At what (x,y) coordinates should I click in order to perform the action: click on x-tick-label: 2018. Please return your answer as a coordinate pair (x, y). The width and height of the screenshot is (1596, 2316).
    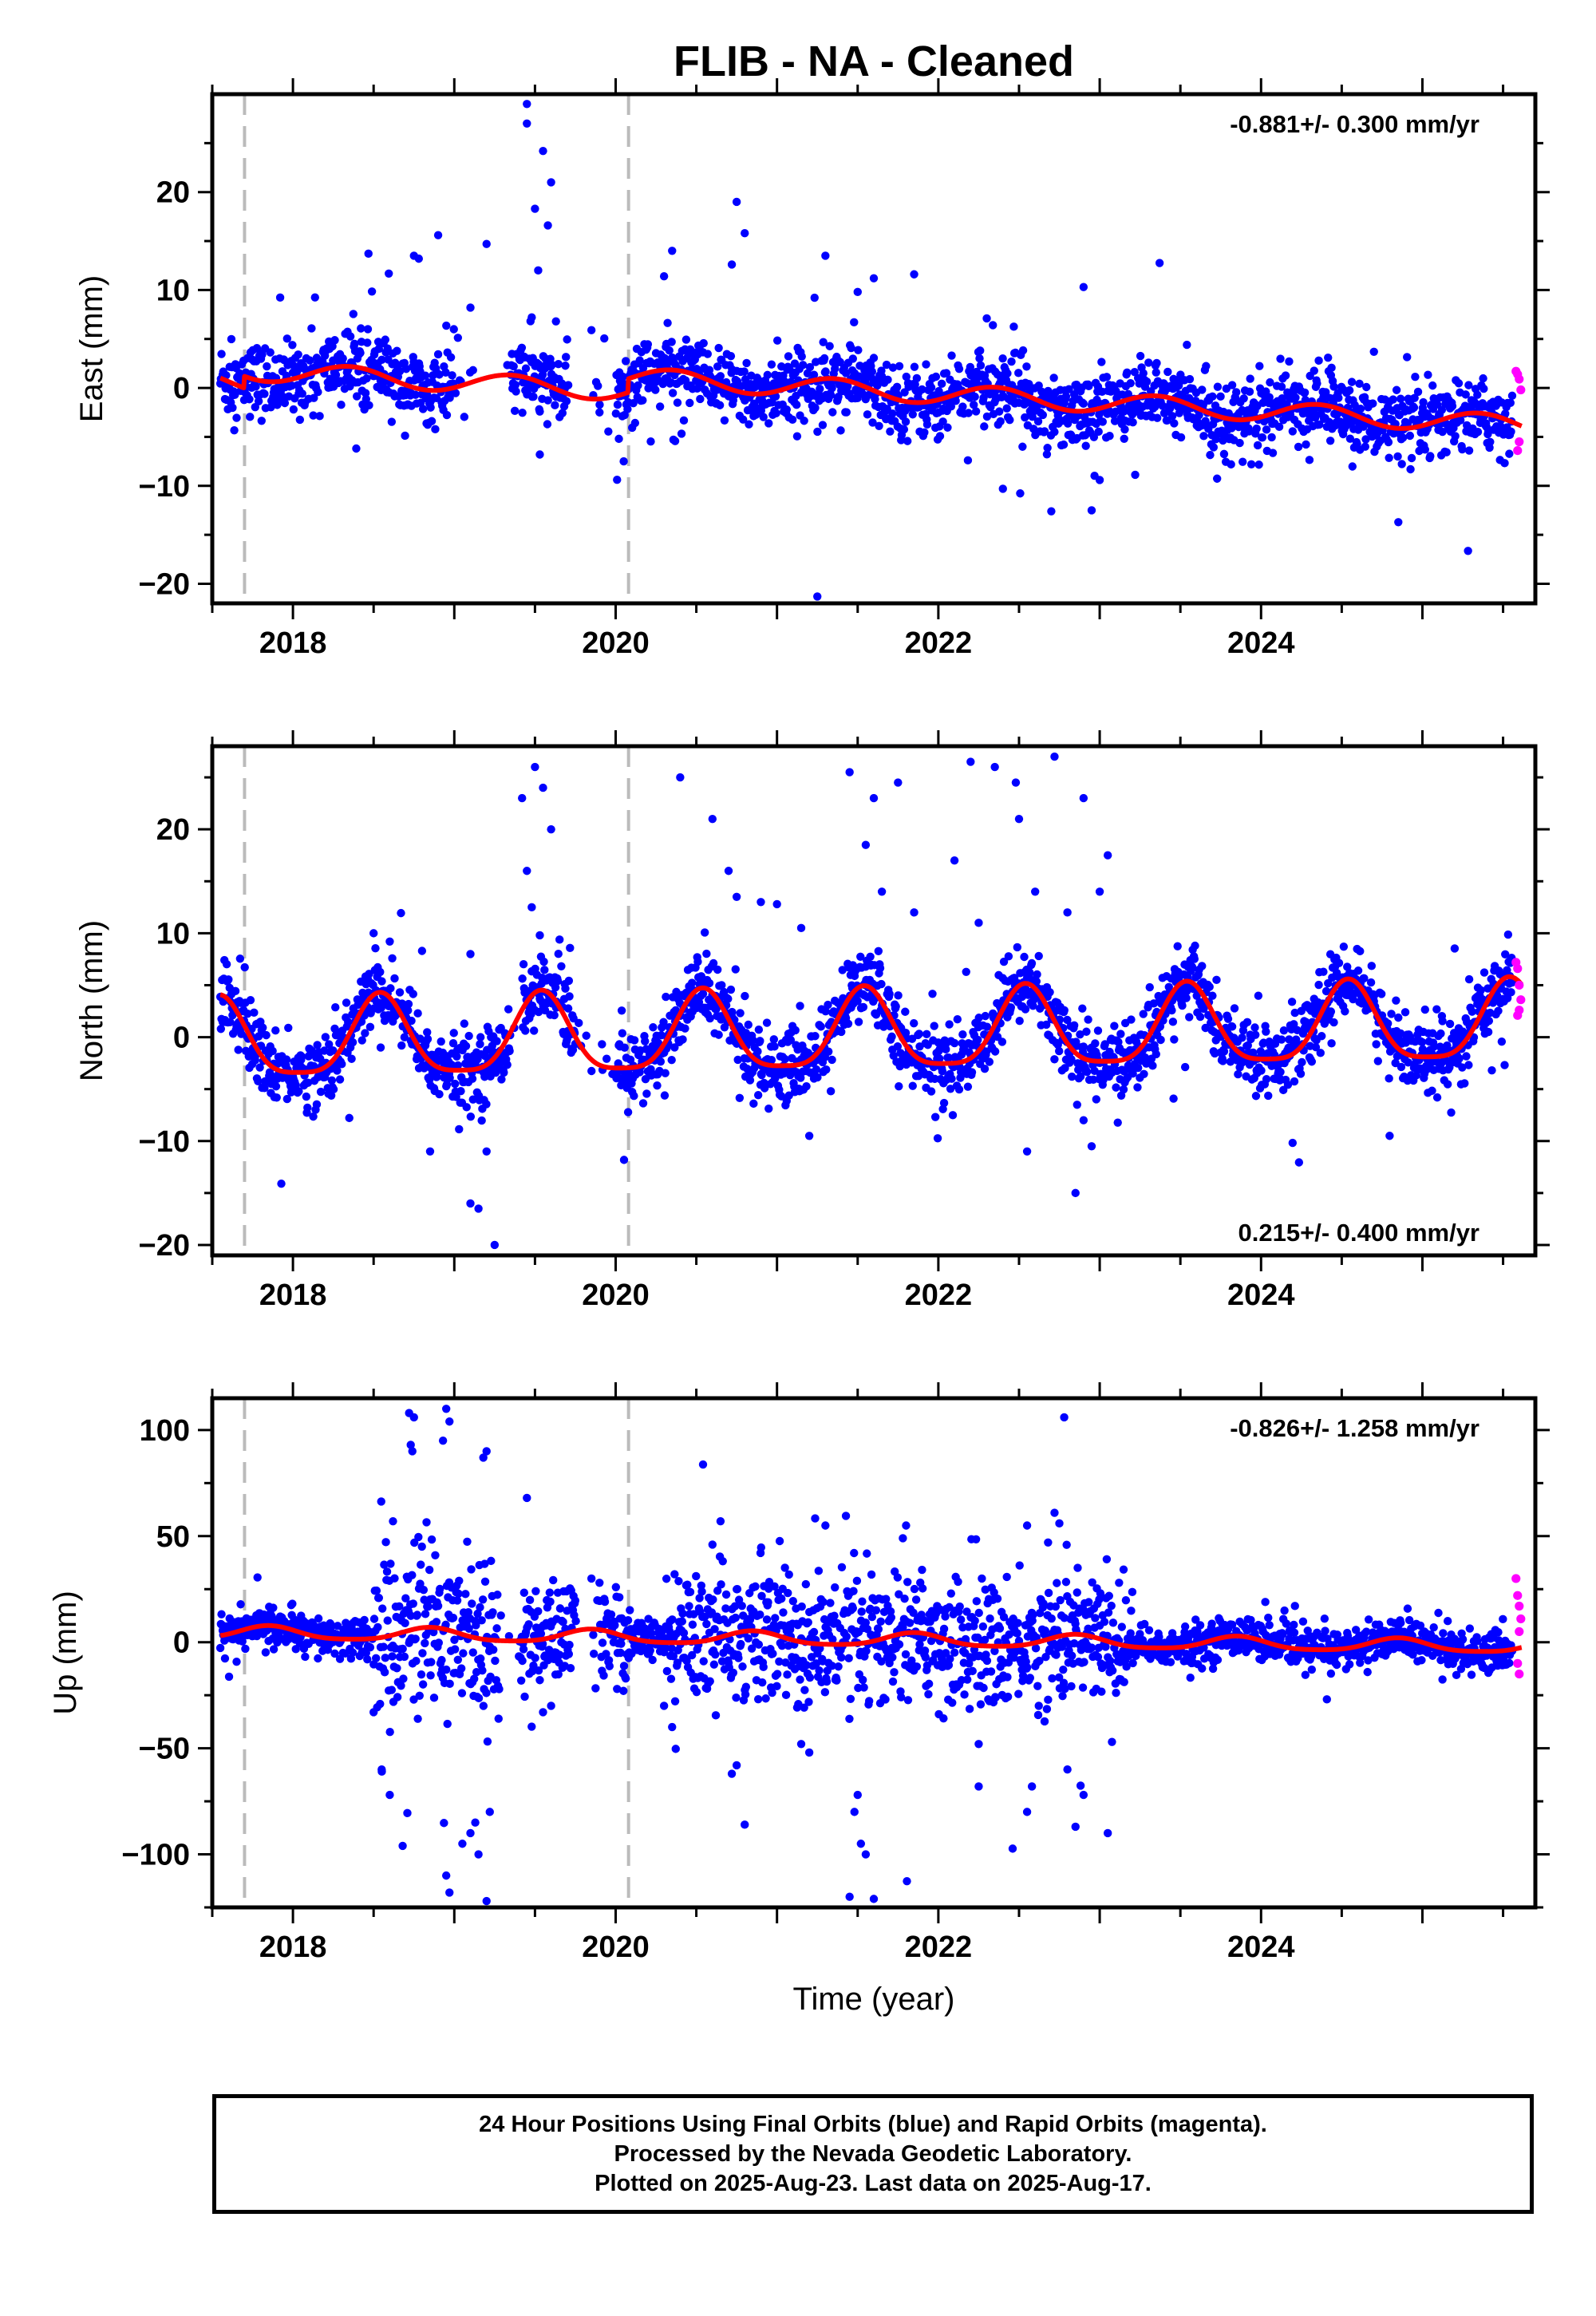
    Looking at the image, I should click on (293, 1295).